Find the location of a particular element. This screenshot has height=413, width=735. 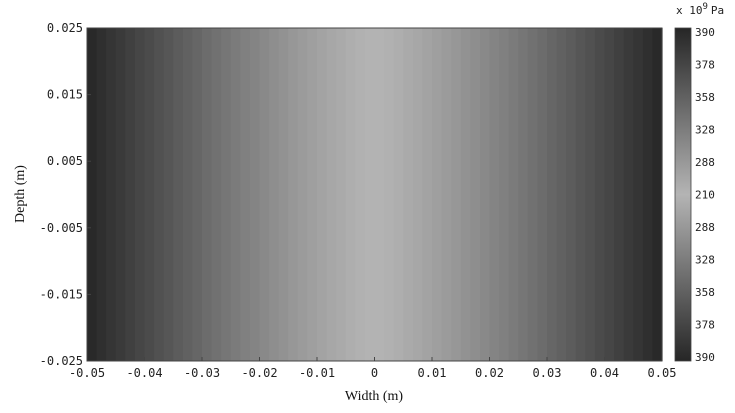

y-axis-title: Depth (m) is located at coordinates (20, 194).